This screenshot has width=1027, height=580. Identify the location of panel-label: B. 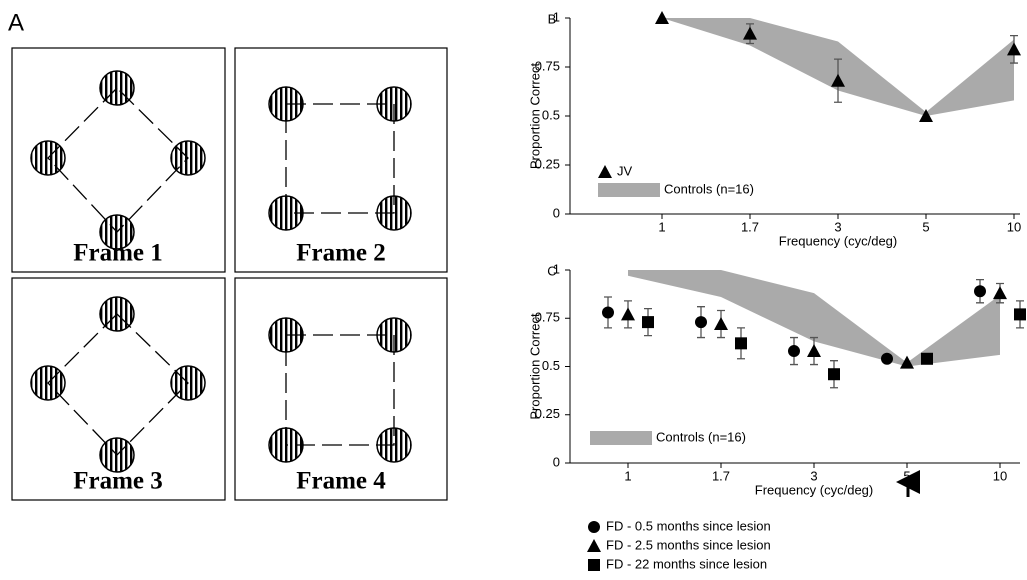
(552, 18).